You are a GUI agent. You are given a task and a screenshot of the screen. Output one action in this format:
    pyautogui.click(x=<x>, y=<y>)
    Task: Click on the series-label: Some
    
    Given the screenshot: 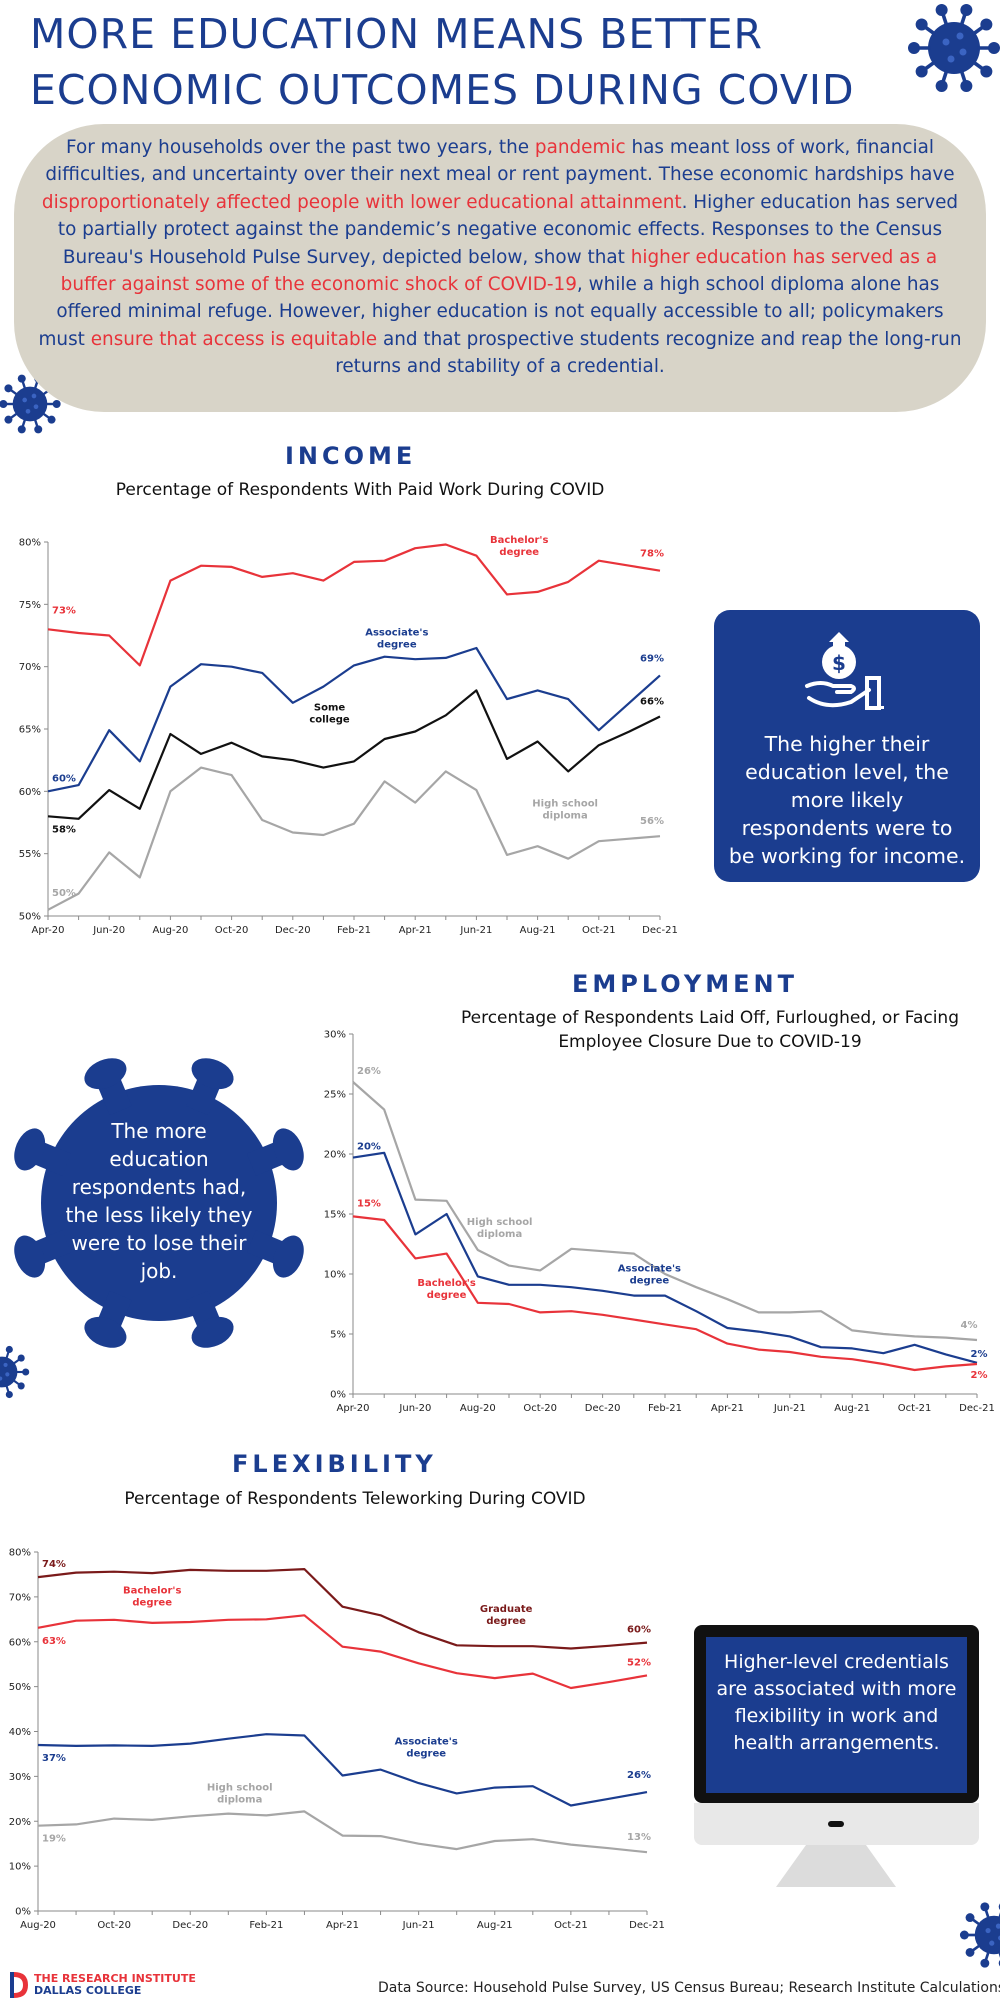 What is the action you would take?
    pyautogui.click(x=329, y=707)
    